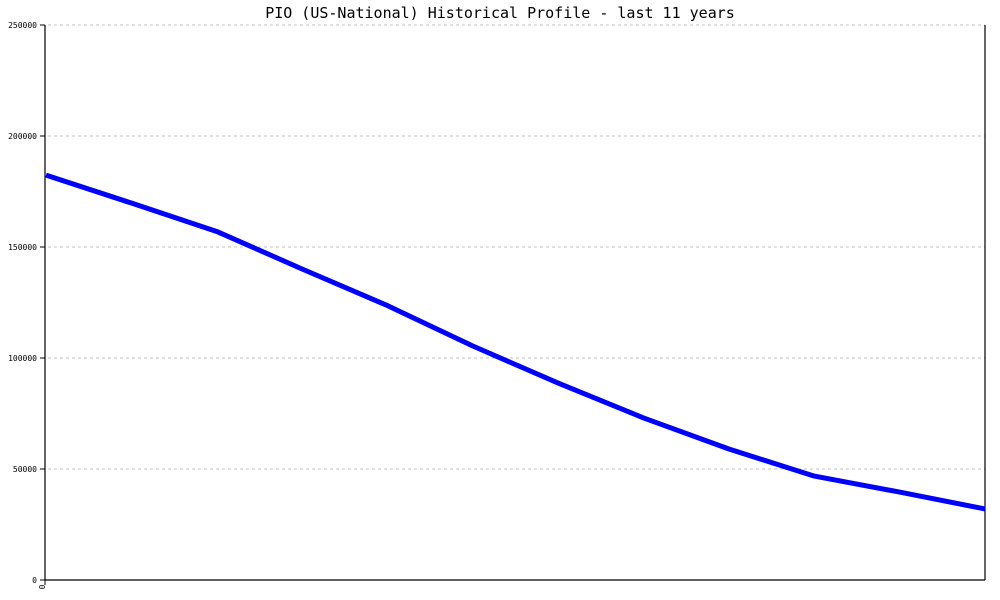 The height and width of the screenshot is (600, 1000). What do you see at coordinates (25, 469) in the screenshot?
I see `y-tick-label: 50000` at bounding box center [25, 469].